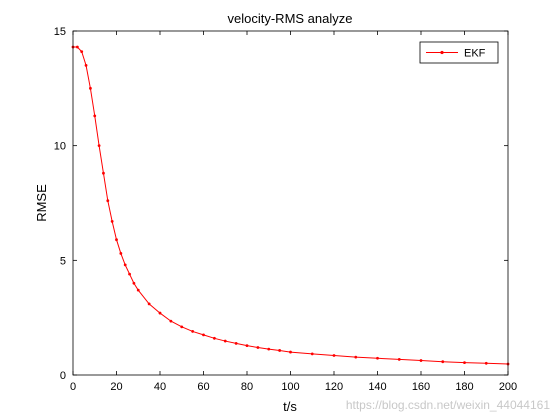  What do you see at coordinates (442, 52) in the screenshot?
I see `legend-marker` at bounding box center [442, 52].